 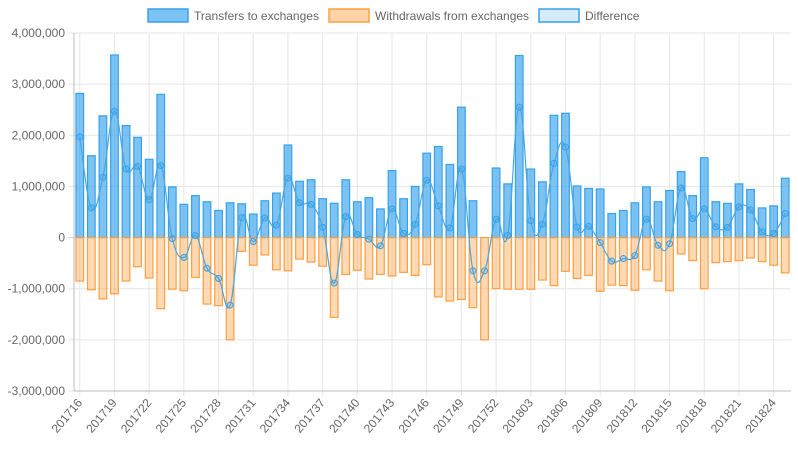 I want to click on legend-label-2: Withdrawals from exchanges, so click(x=452, y=16).